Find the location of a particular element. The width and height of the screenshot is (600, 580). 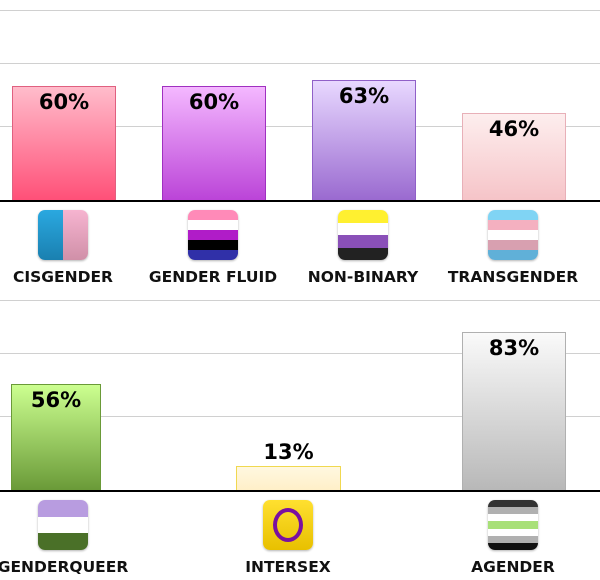

value-label: 83% is located at coordinates (514, 348).